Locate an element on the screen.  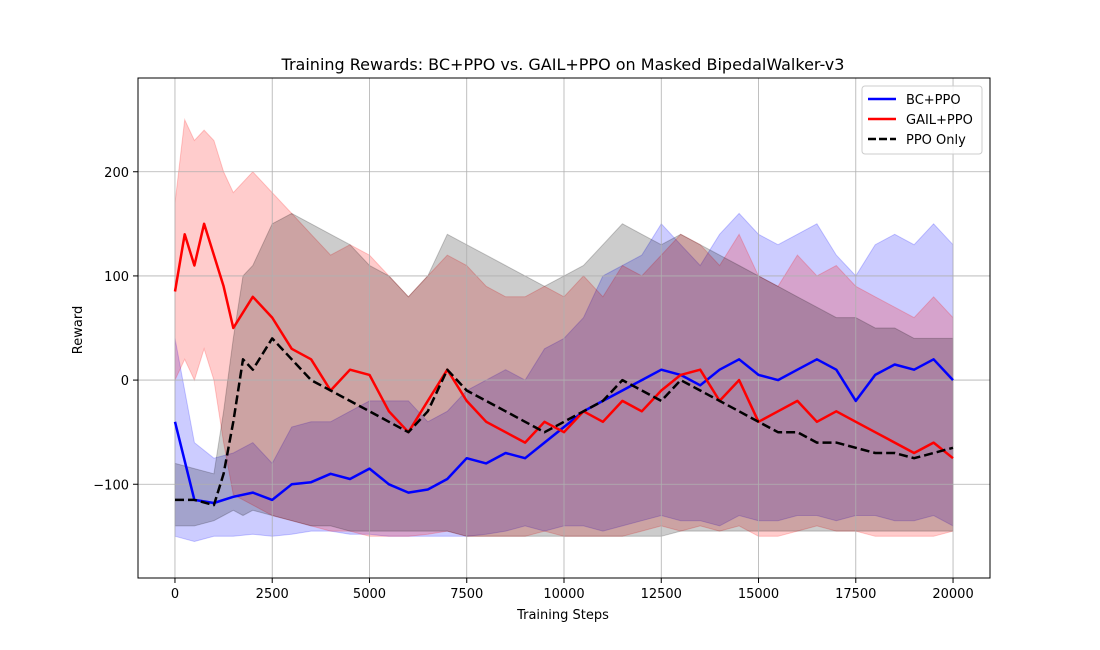
y-tick-label: 200 is located at coordinates (116, 173).